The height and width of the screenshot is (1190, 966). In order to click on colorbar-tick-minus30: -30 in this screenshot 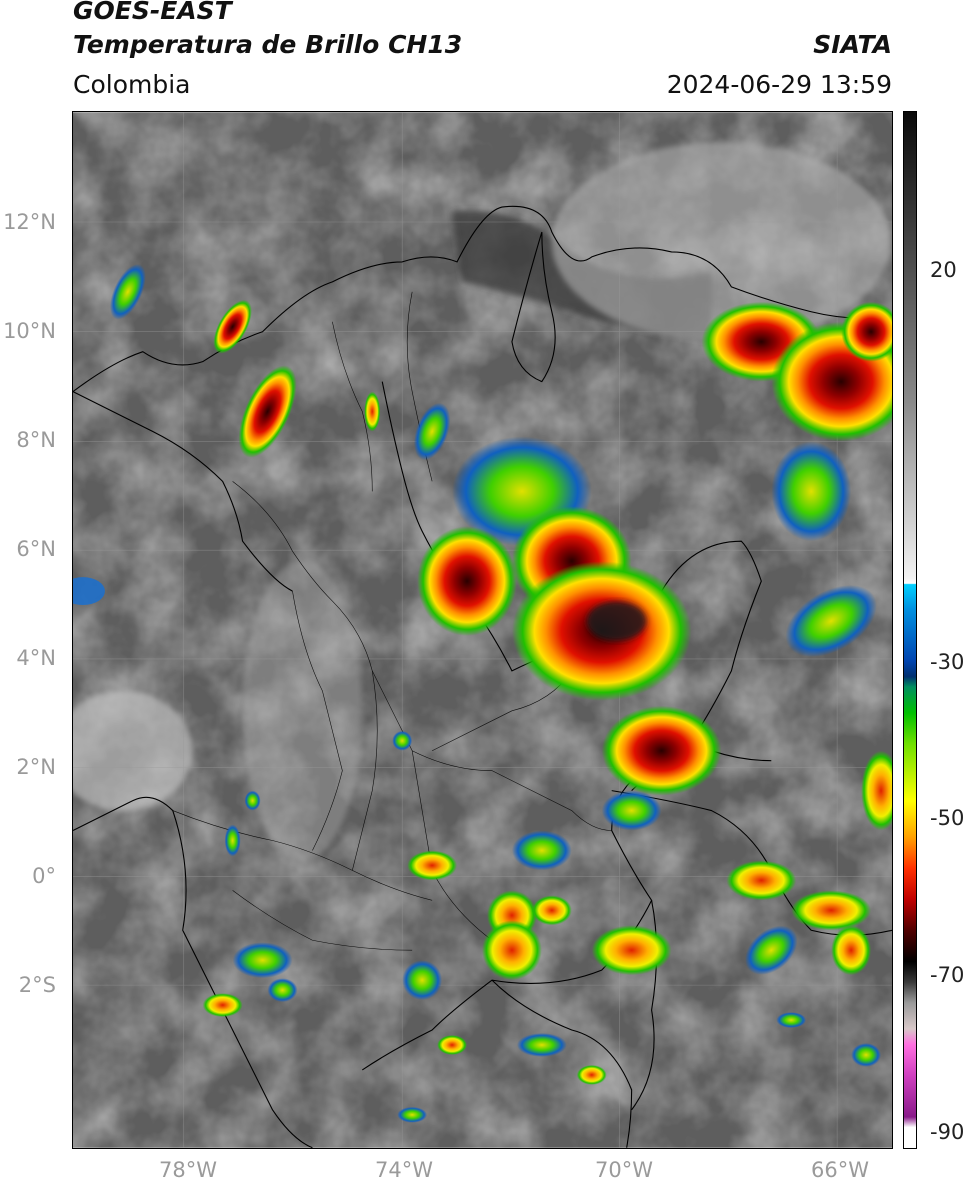, I will do `click(947, 662)`.